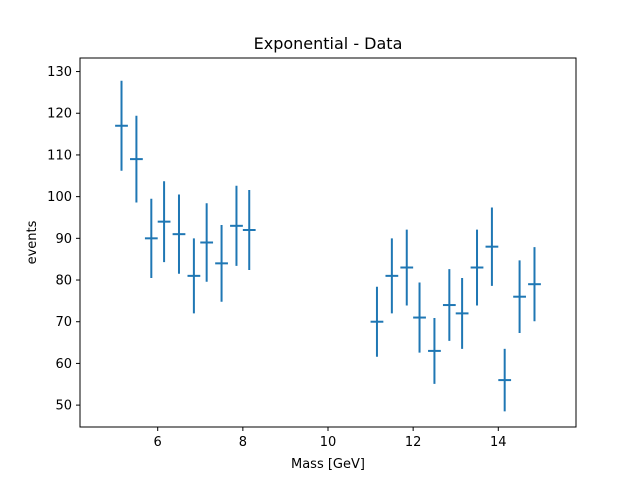 The width and height of the screenshot is (640, 480). I want to click on y-tick-label: 100, so click(59, 197).